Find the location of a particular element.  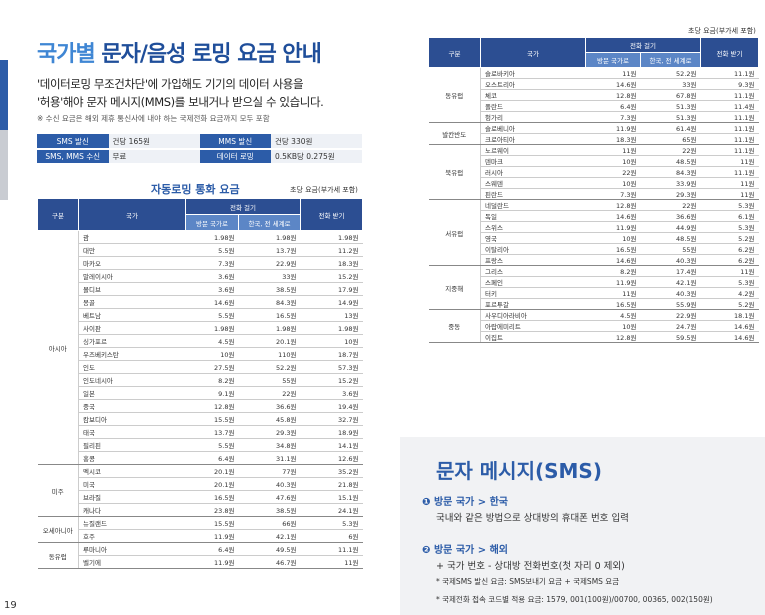

country-cell: 필리핀 is located at coordinates (132, 445).